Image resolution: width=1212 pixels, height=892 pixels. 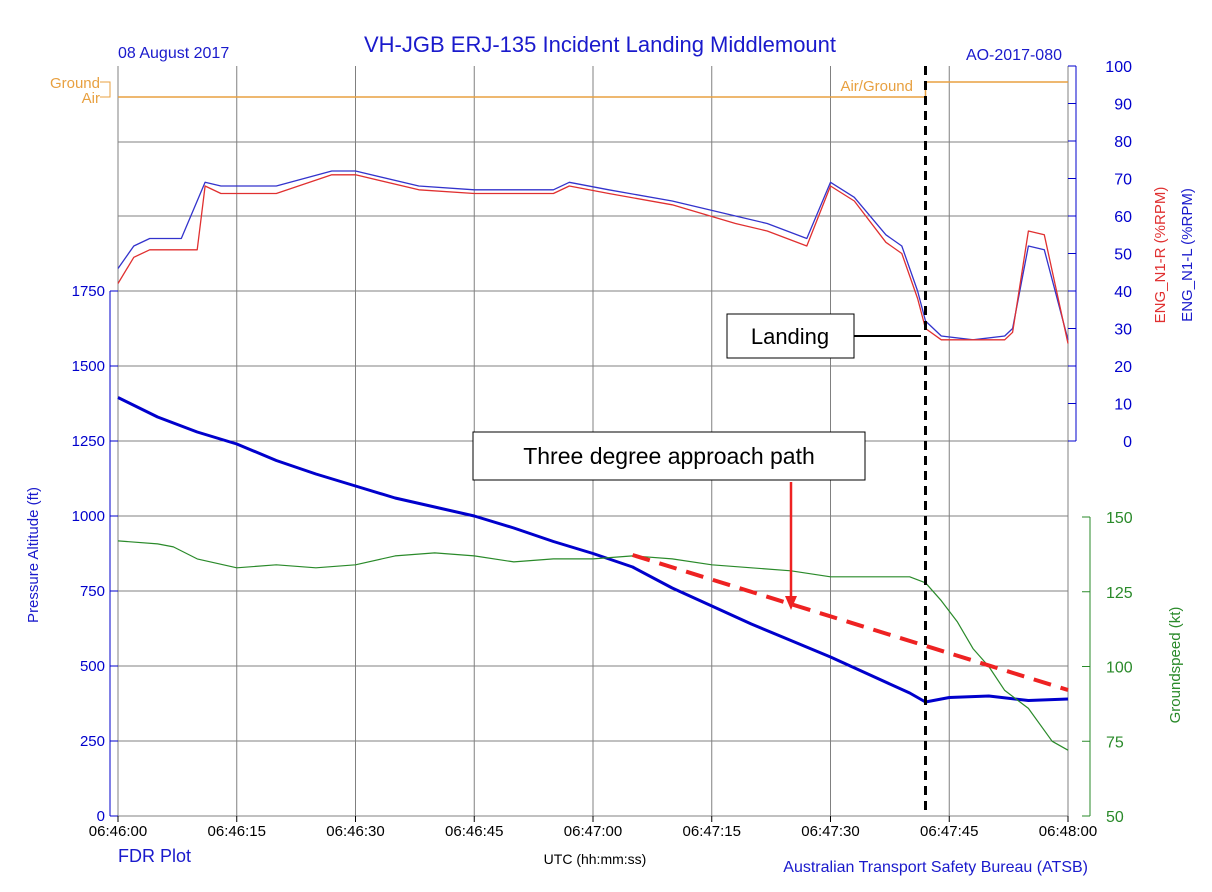 I want to click on n1-tick-label: 50, so click(x=1123, y=255).